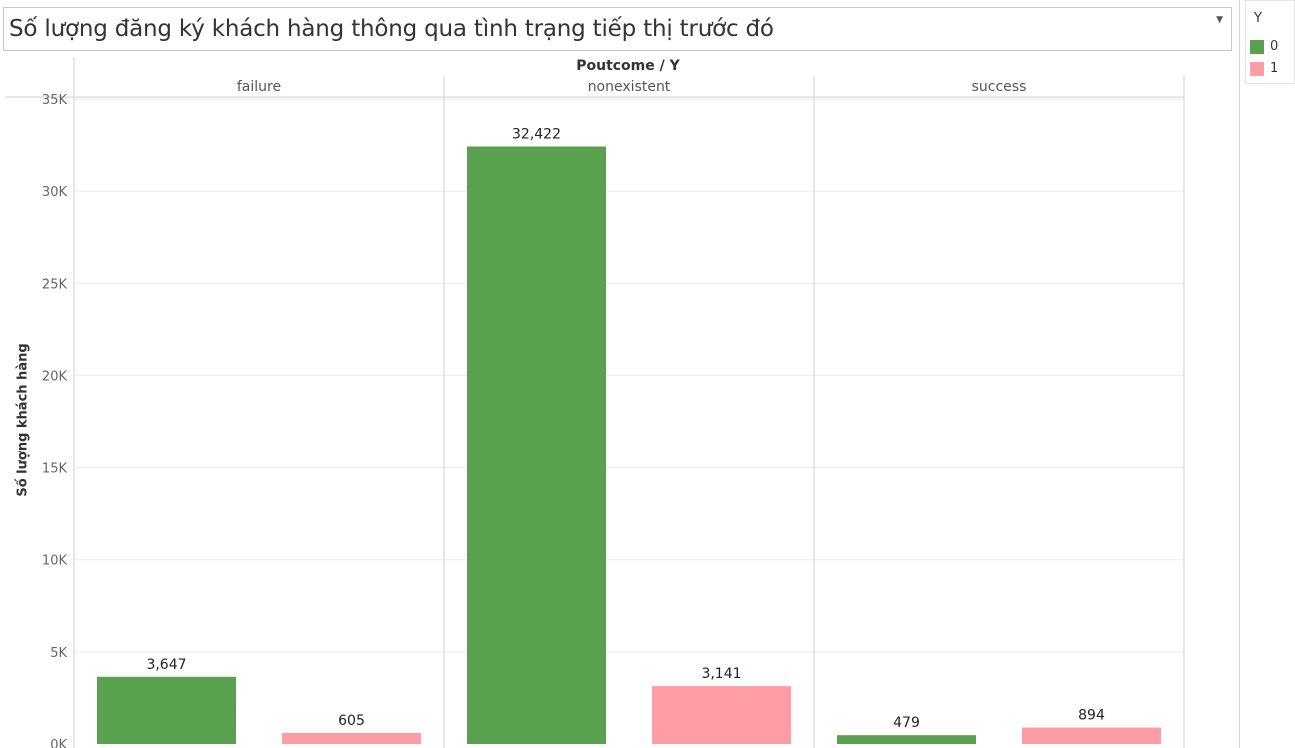 The width and height of the screenshot is (1295, 748). What do you see at coordinates (628, 66) in the screenshot?
I see `column-header-title: Poutcome / Y` at bounding box center [628, 66].